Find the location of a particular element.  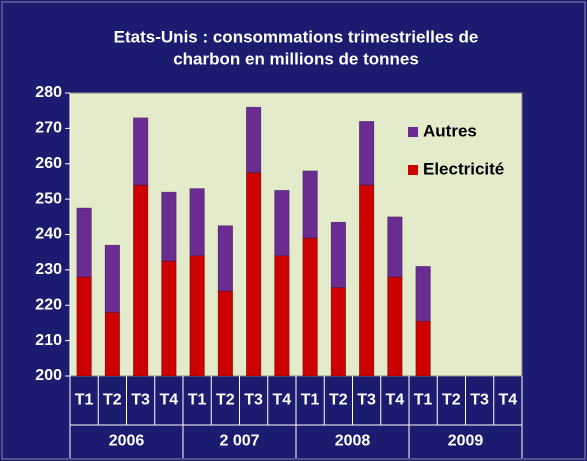

x-group-label: 2 007 is located at coordinates (239, 441).